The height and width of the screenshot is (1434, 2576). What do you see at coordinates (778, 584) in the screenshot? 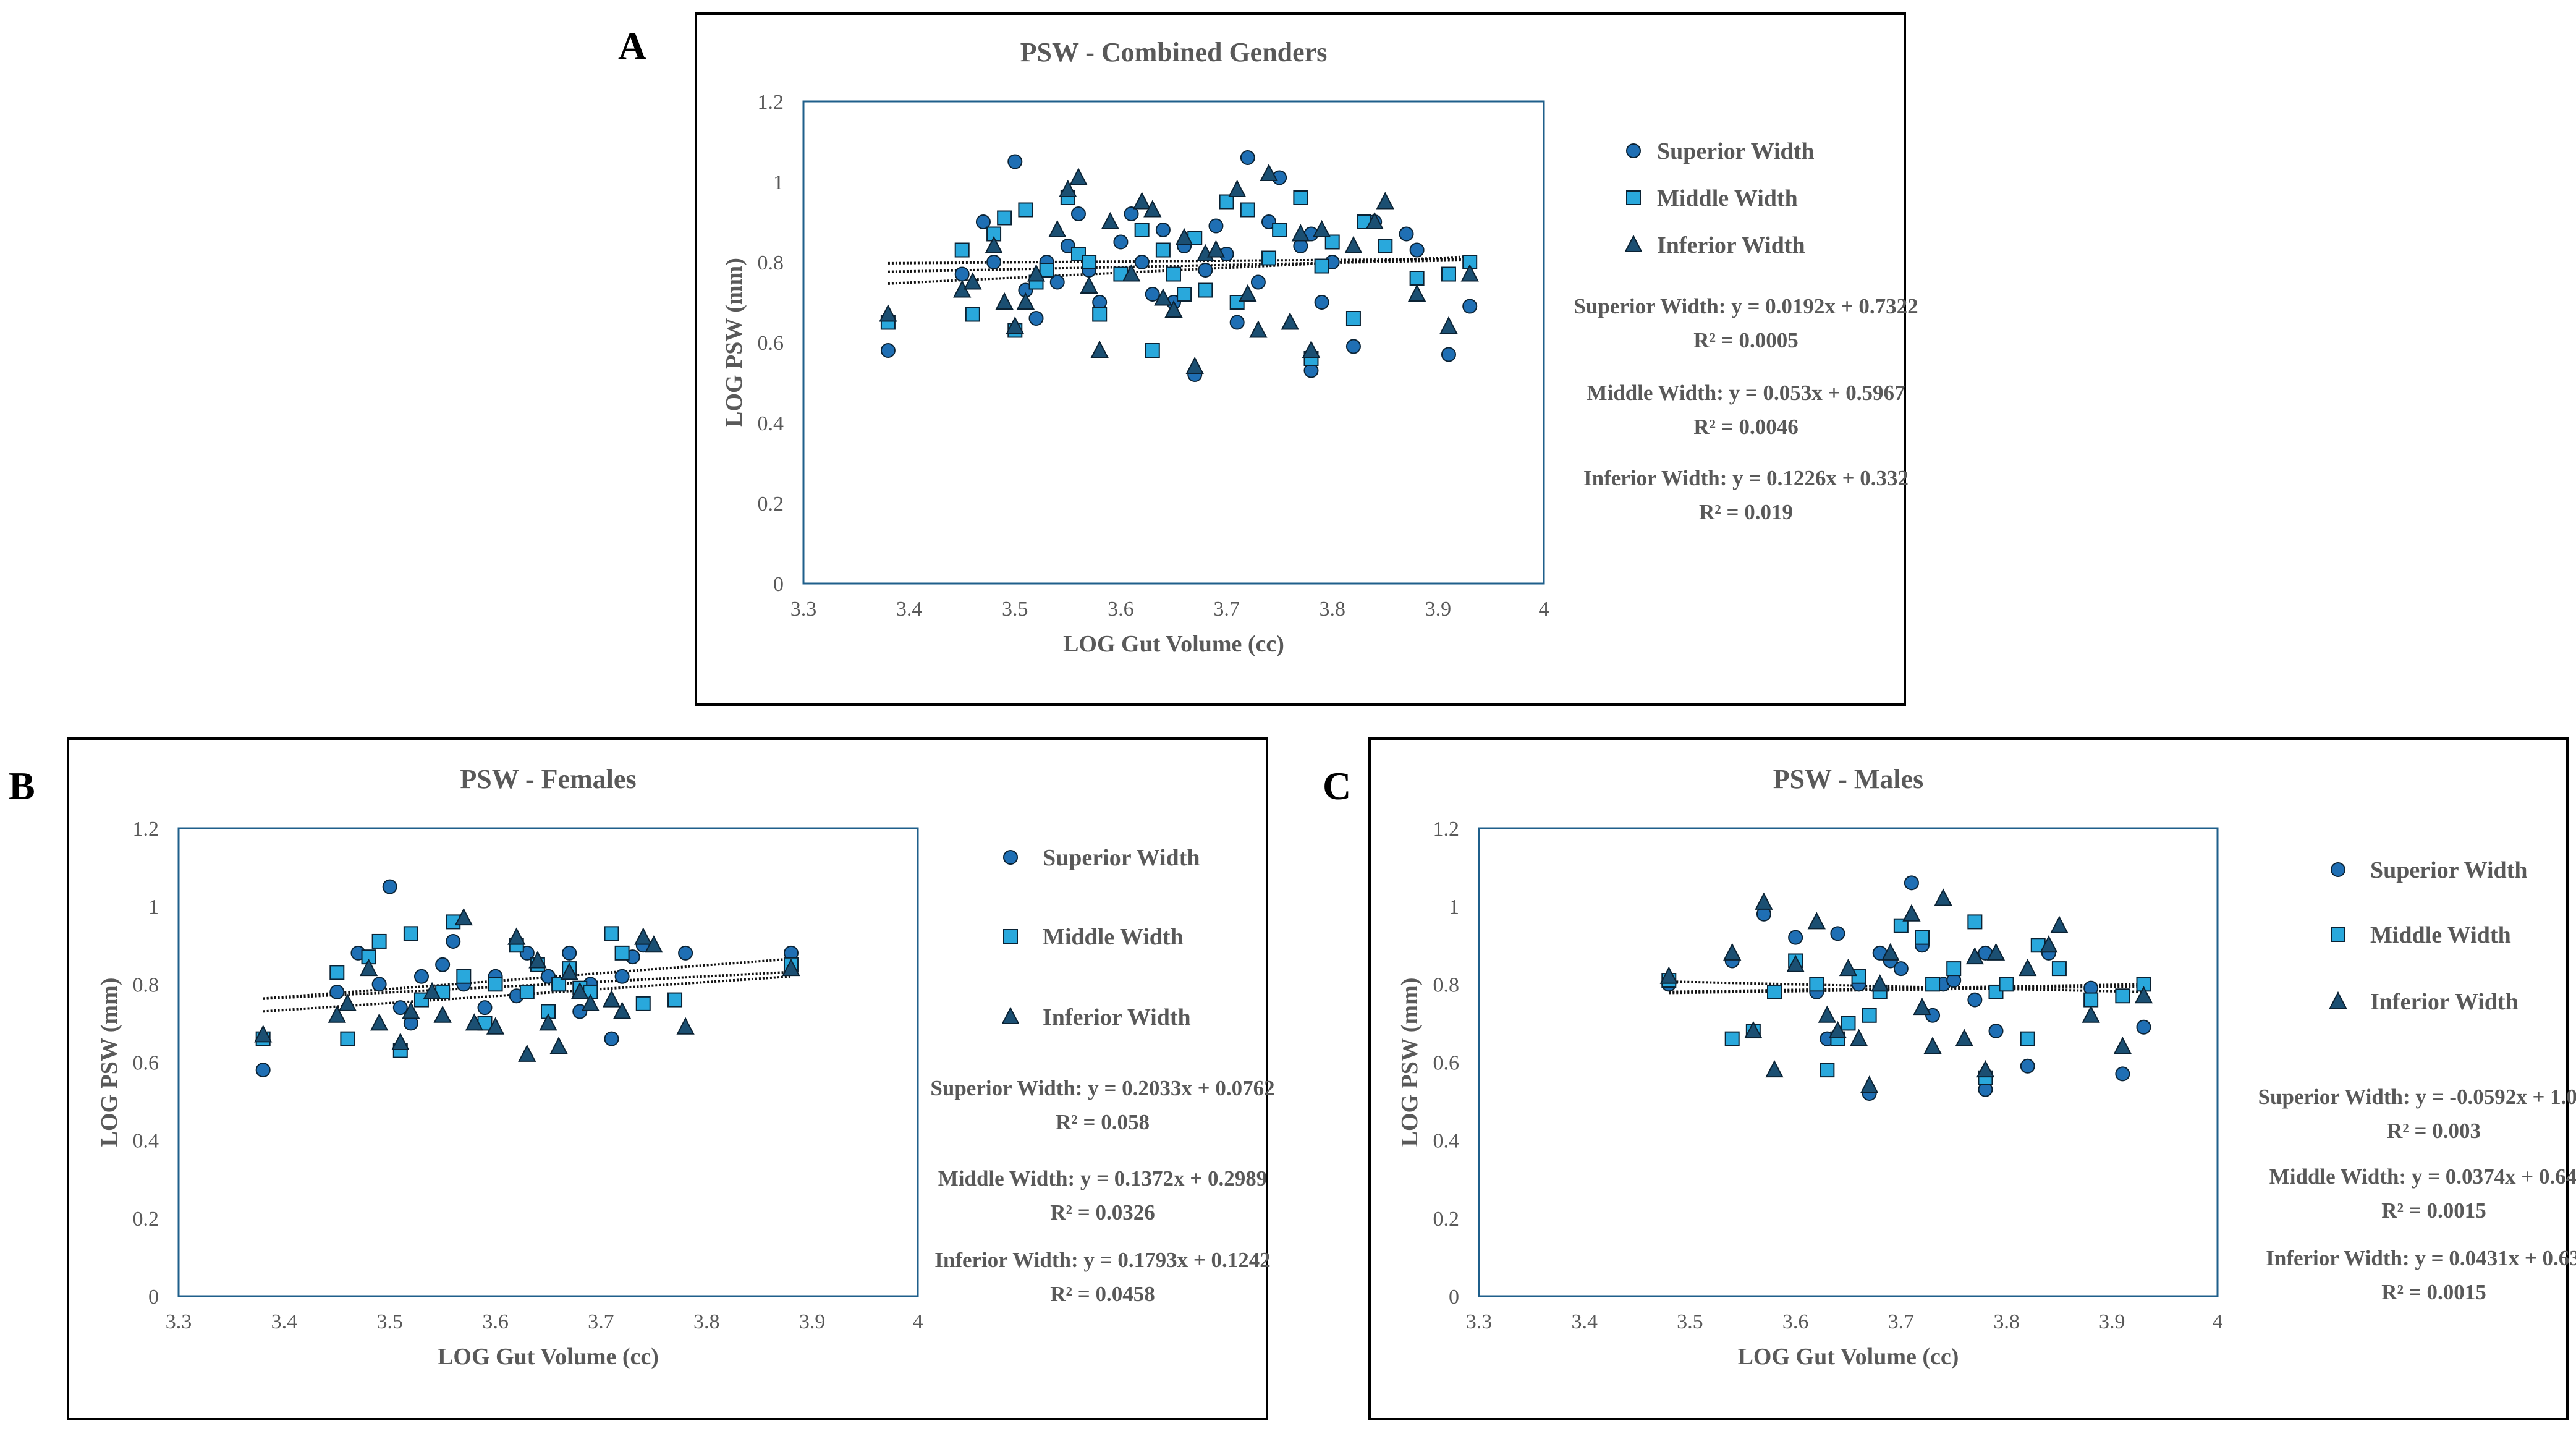
I see `y-tick-label: 0` at bounding box center [778, 584].